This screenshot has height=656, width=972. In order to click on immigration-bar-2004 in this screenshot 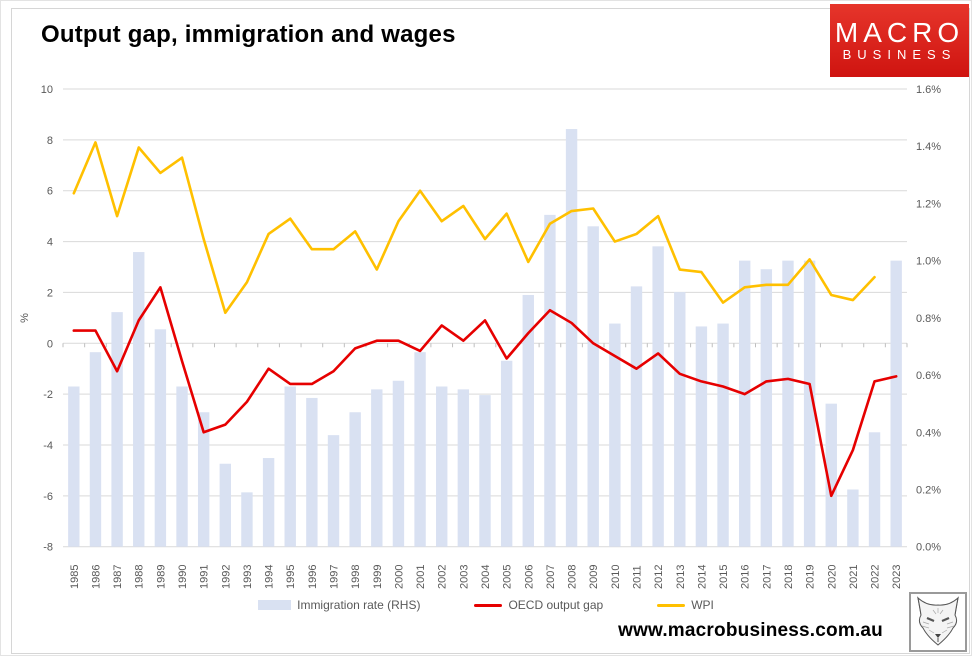, I will do `click(485, 471)`.